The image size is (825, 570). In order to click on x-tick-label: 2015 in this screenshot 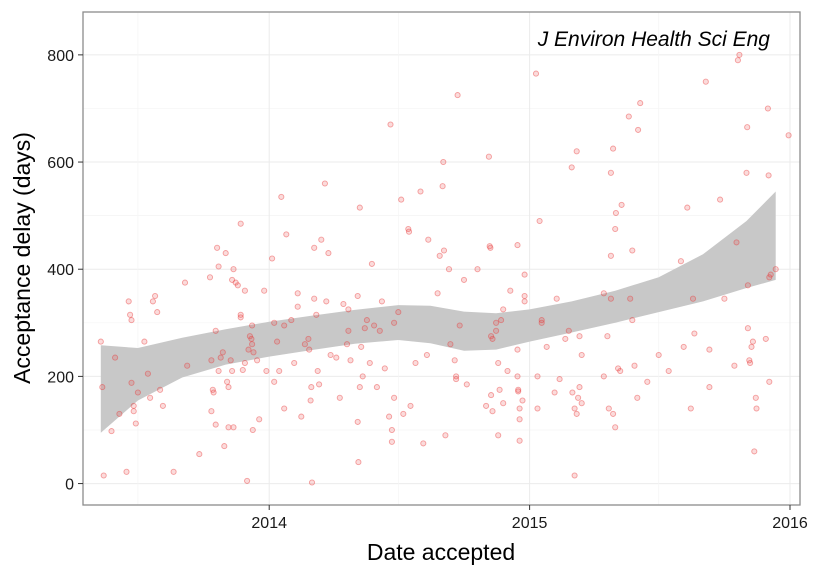, I will do `click(530, 523)`.